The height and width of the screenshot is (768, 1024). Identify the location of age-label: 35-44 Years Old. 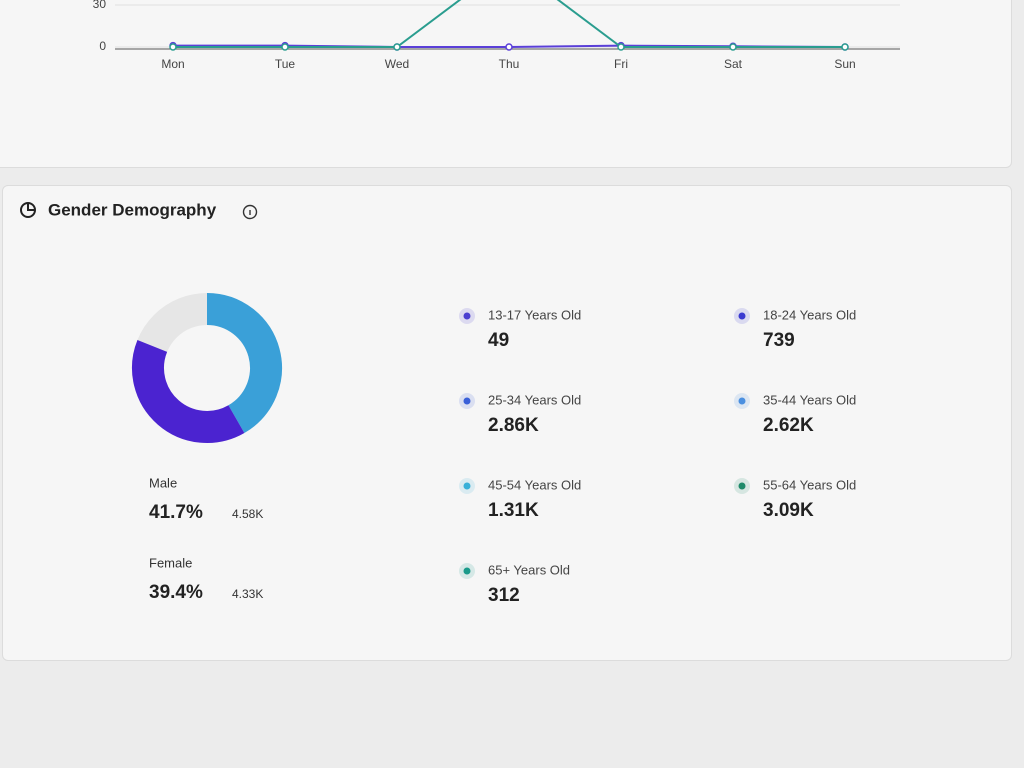
(809, 399).